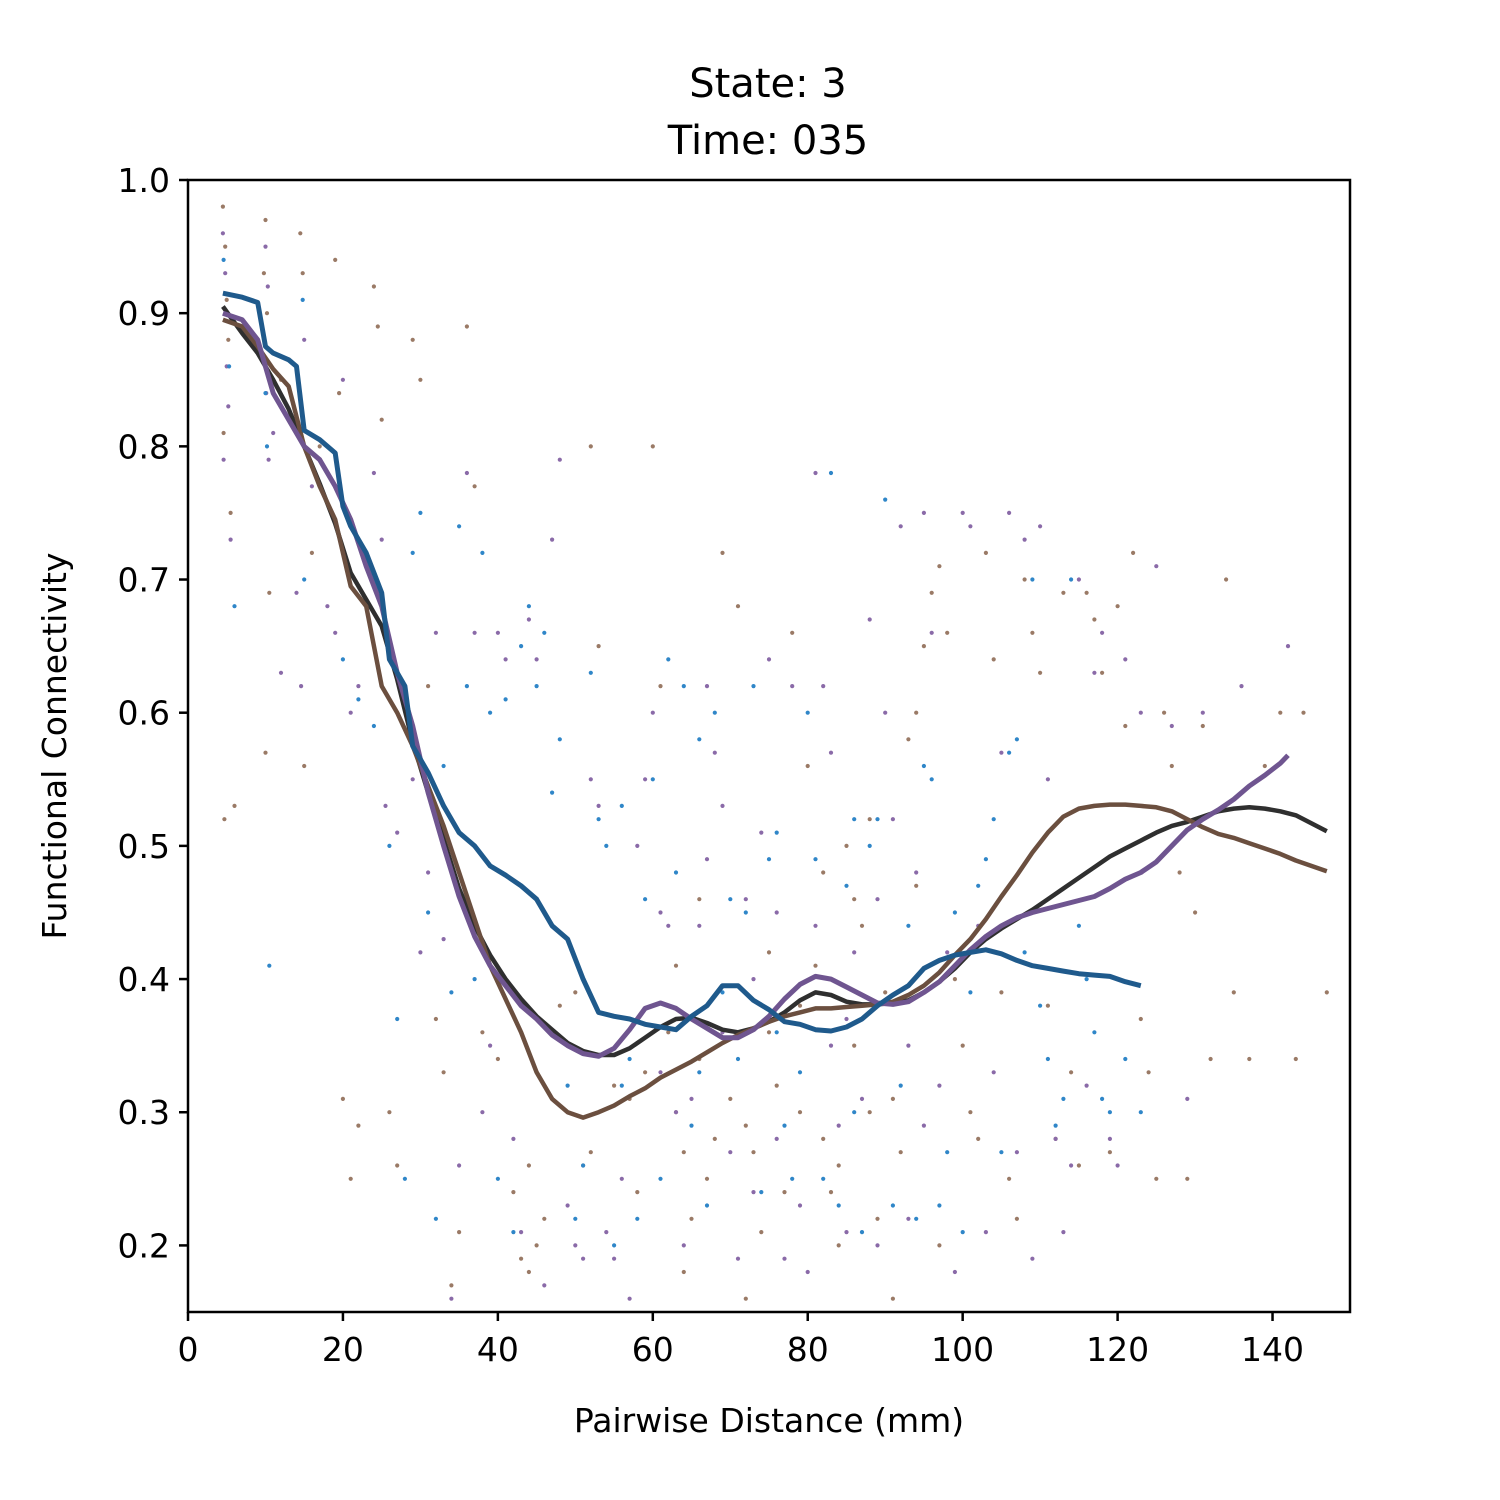 The height and width of the screenshot is (1500, 1500). I want to click on y-tick-label: 0.8, so click(144, 446).